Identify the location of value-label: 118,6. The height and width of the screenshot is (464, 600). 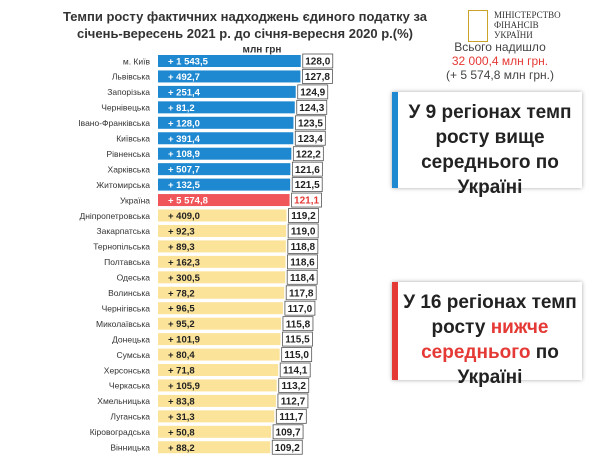
(302, 262).